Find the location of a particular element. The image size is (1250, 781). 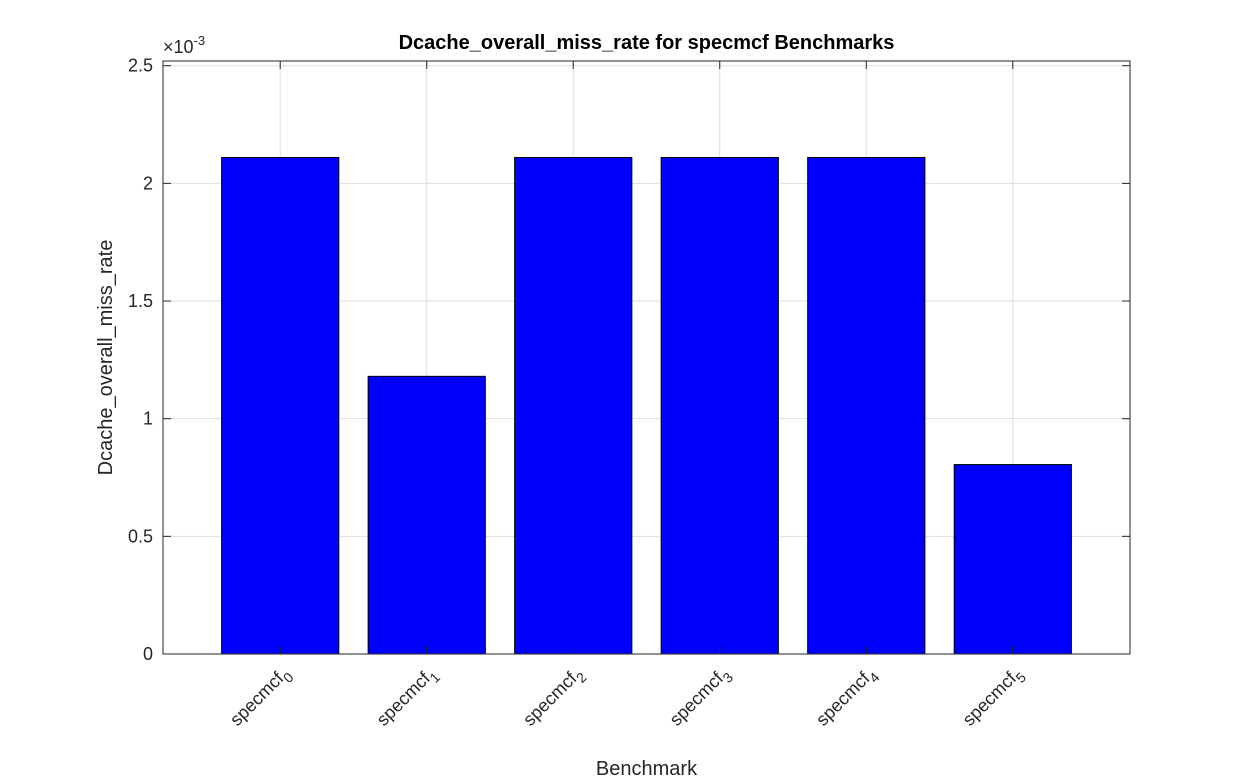

y-tick-label: 0 is located at coordinates (148, 654).